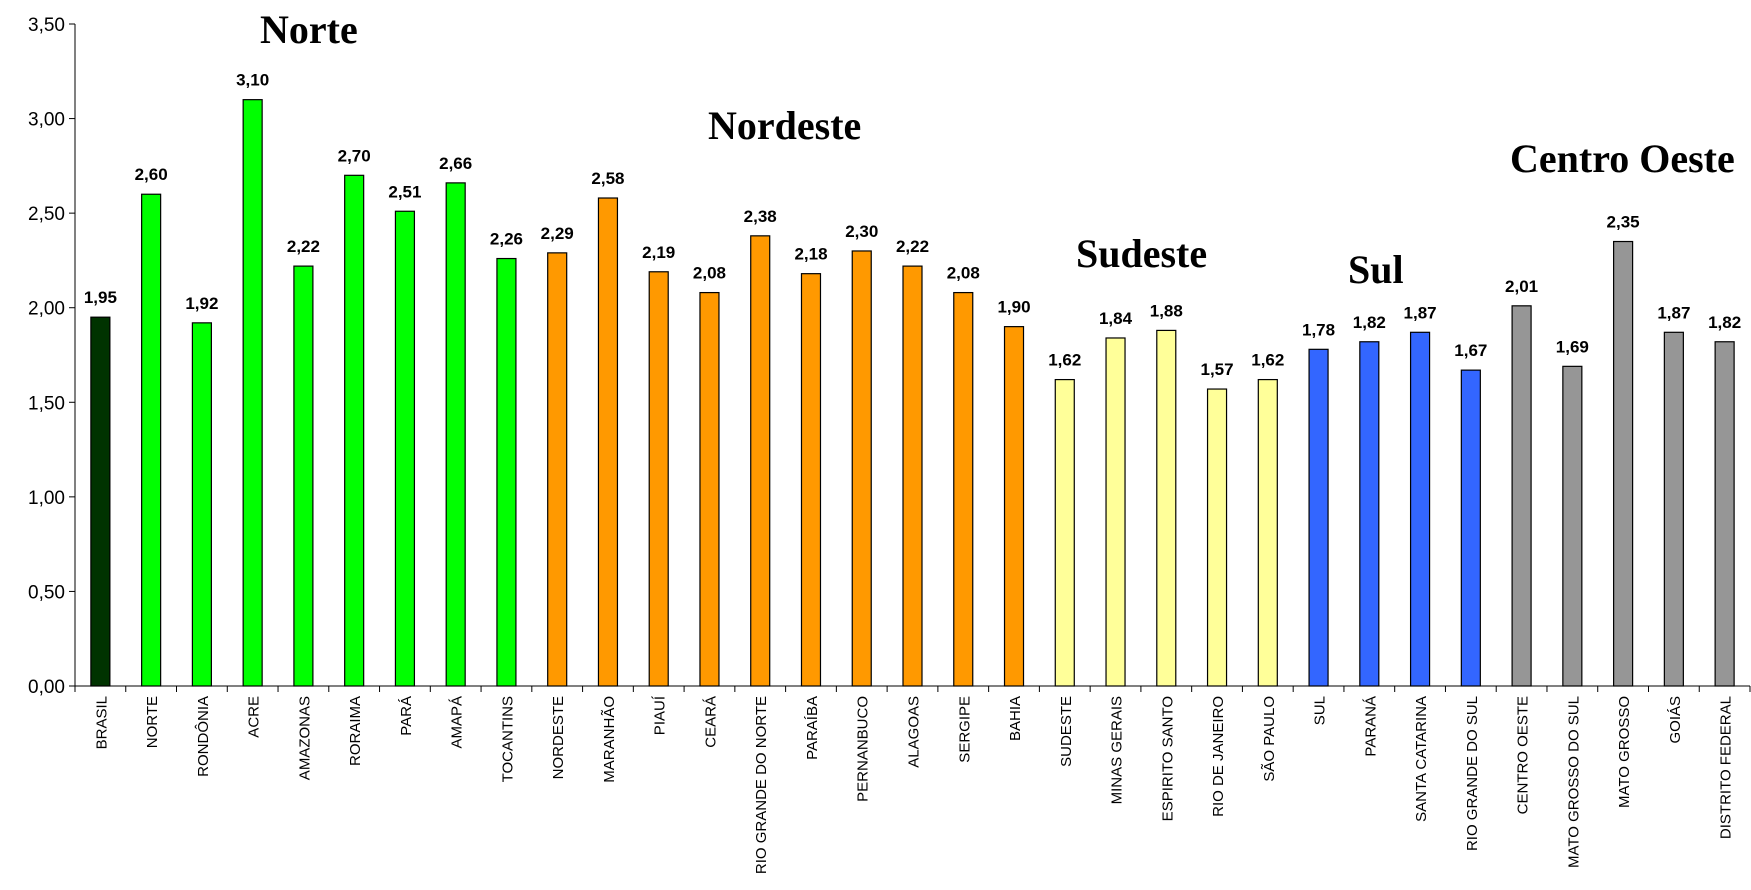 The height and width of the screenshot is (890, 1751). Describe the element at coordinates (506, 239) in the screenshot. I see `data-label: 2,26` at that location.